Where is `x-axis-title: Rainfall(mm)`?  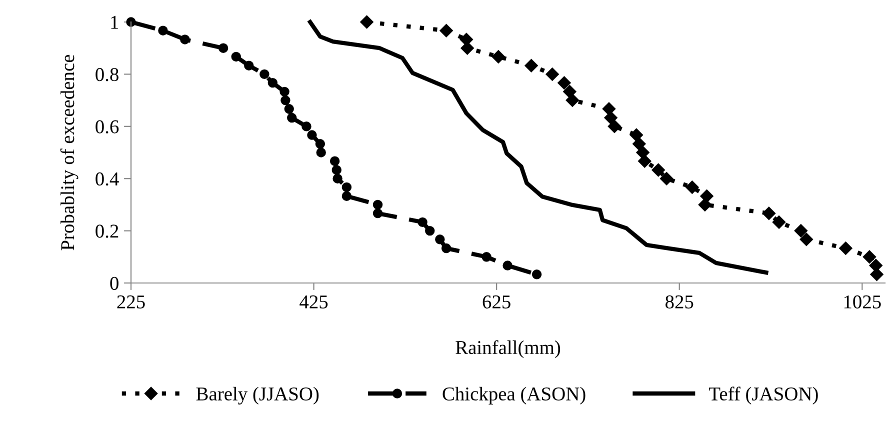 x-axis-title: Rainfall(mm) is located at coordinates (508, 349).